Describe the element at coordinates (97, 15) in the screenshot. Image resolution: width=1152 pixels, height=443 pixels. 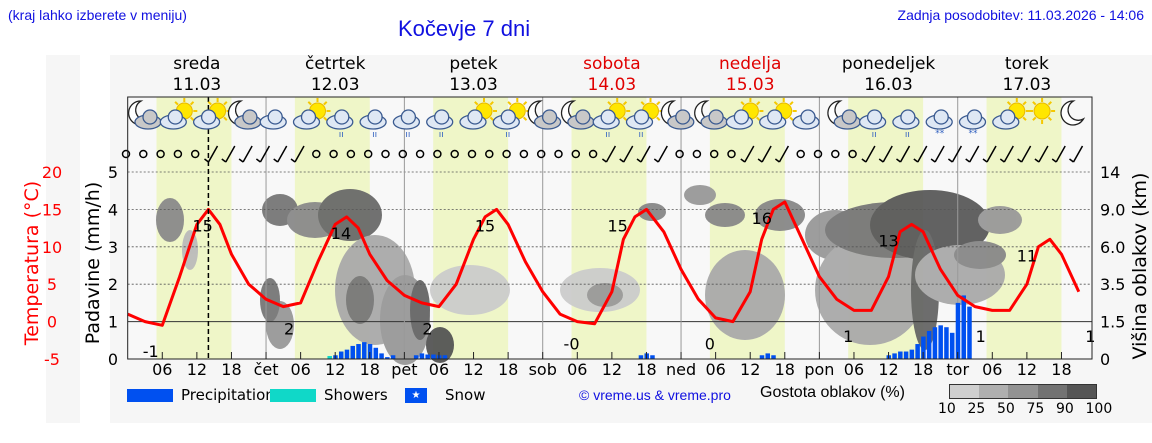
I see `location-hint: (kraj lahko izberete v meniju)` at that location.